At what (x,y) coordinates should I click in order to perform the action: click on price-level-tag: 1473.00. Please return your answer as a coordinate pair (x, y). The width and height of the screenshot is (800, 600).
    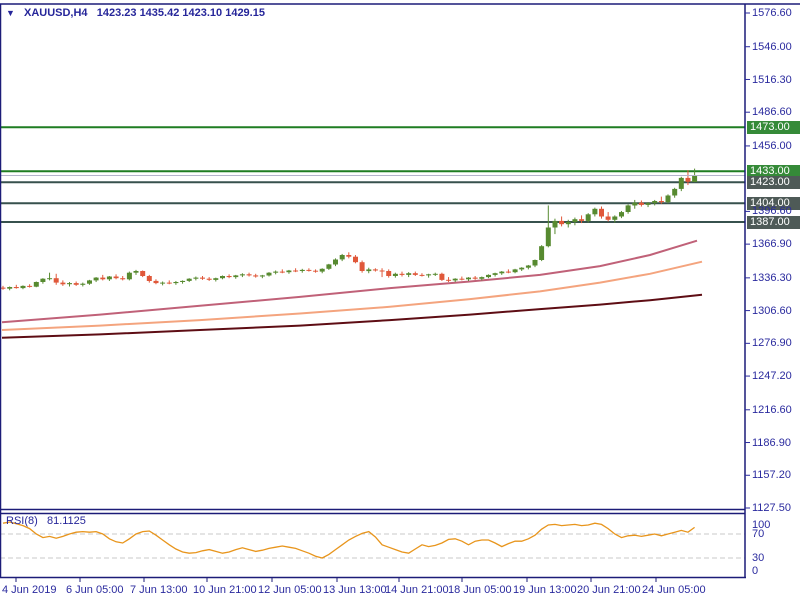
    Looking at the image, I should click on (773, 127).